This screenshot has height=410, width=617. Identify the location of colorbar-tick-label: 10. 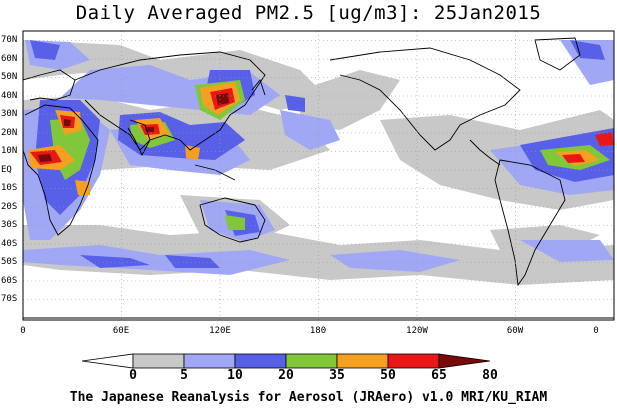
(235, 375).